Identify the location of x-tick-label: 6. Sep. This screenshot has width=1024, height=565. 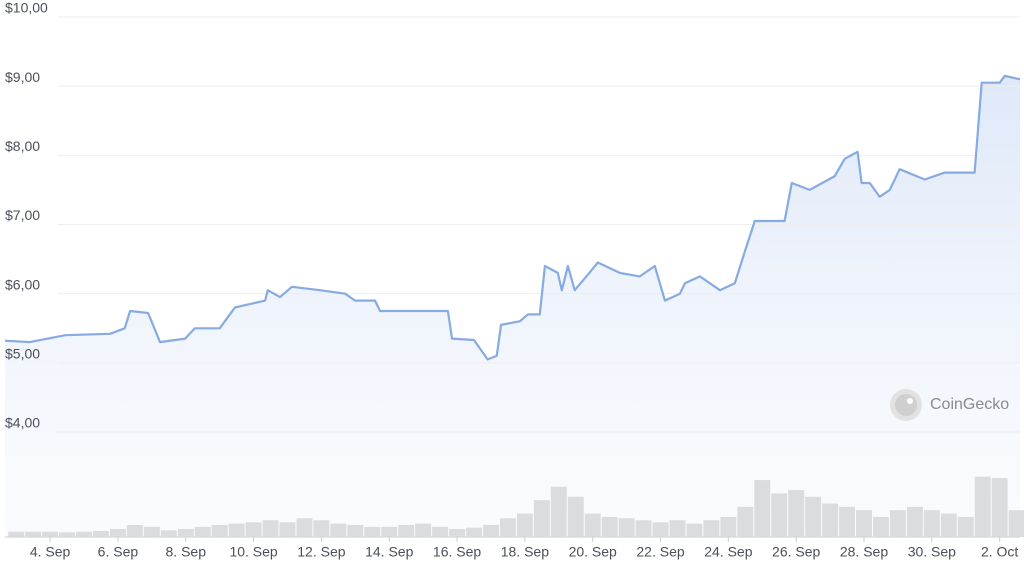
(118, 552).